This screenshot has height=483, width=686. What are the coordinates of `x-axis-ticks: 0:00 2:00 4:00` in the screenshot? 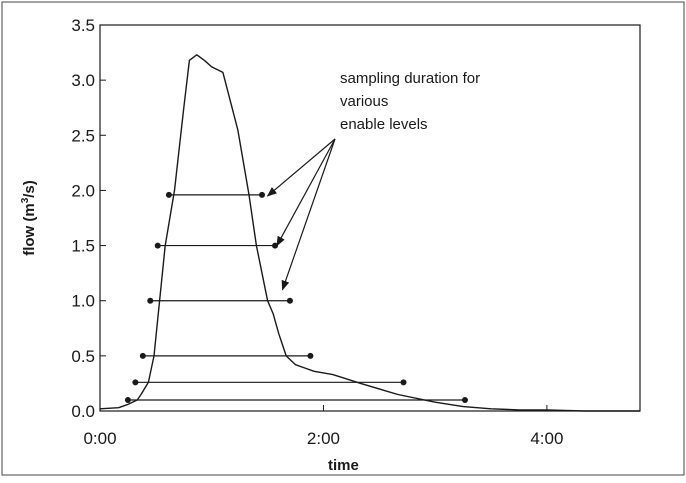 It's located at (323, 426).